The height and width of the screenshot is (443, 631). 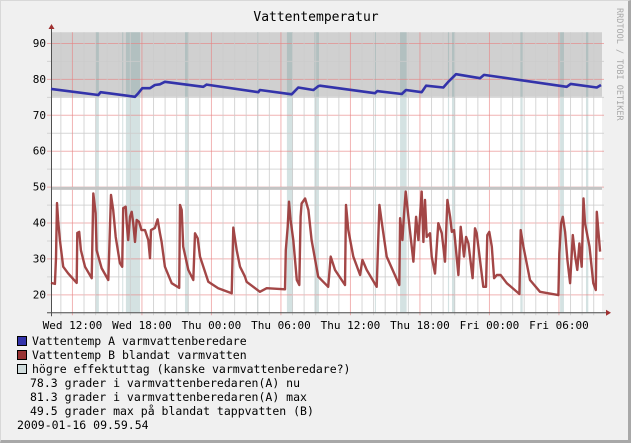 What do you see at coordinates (83, 425) in the screenshot?
I see `timestamp: 2009-01-16 09.59.54` at bounding box center [83, 425].